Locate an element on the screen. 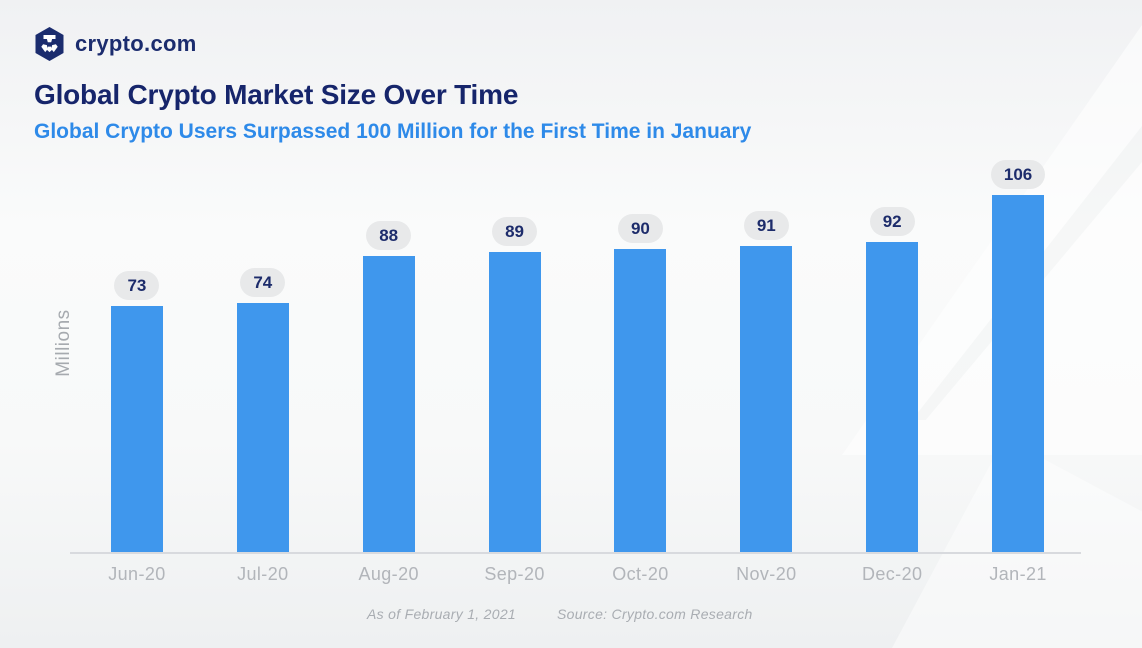 The height and width of the screenshot is (648, 1142). x-tick-label: Jun-20 is located at coordinates (137, 574).